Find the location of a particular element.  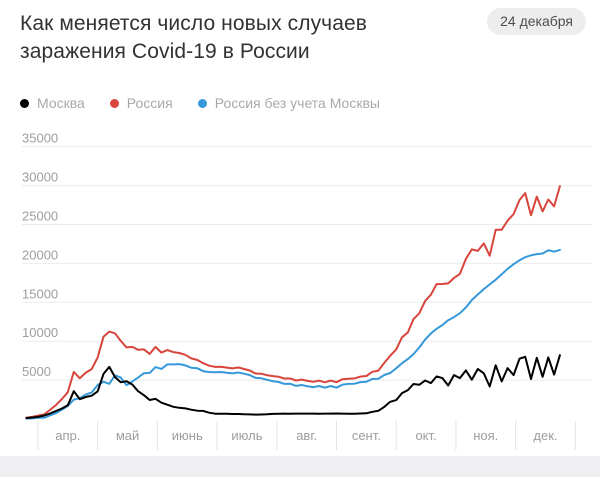

legend-item-moscow: Москва is located at coordinates (52, 103).